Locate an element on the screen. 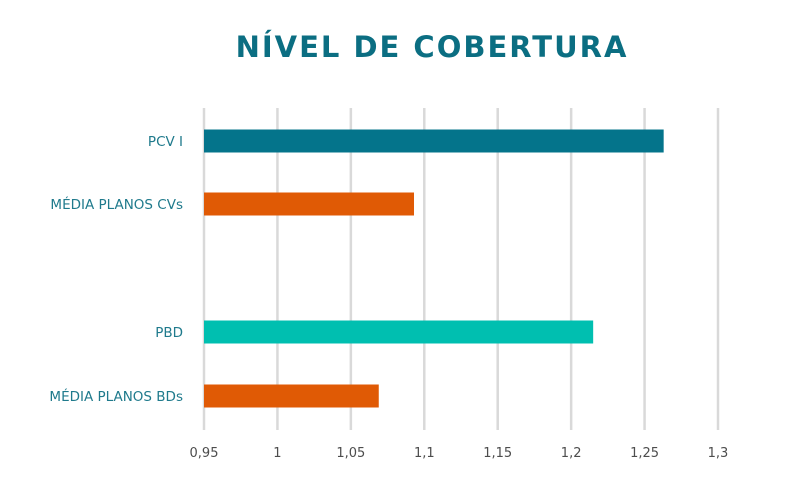 The width and height of the screenshot is (800, 500). x-tick-label: 1,15 is located at coordinates (497, 453).